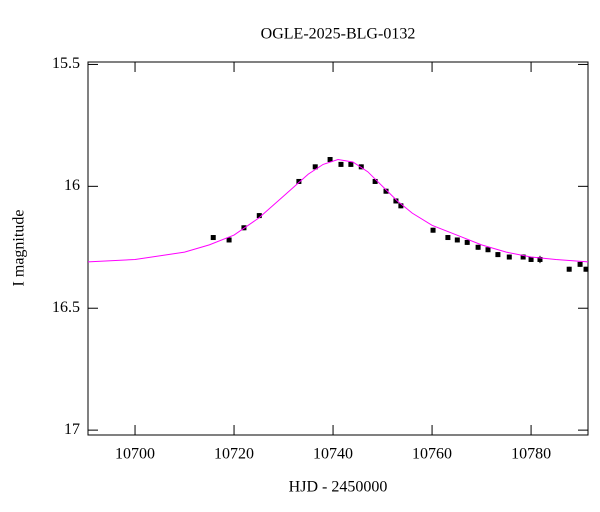 This screenshot has width=600, height=512. Describe the element at coordinates (234, 454) in the screenshot. I see `x-tick-label: 10720` at that location.